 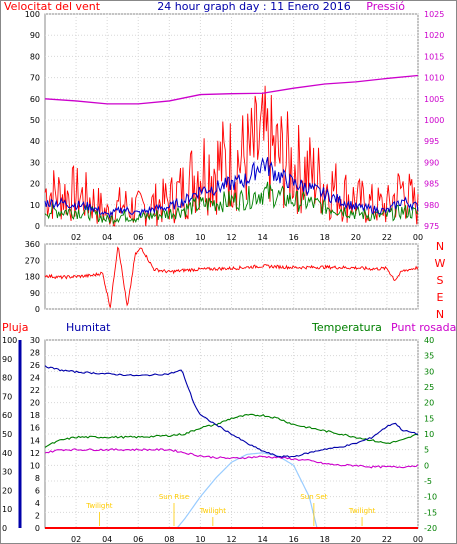 What do you see at coordinates (35, 390) in the screenshot?
I see `rain-tick-label: 22` at bounding box center [35, 390].